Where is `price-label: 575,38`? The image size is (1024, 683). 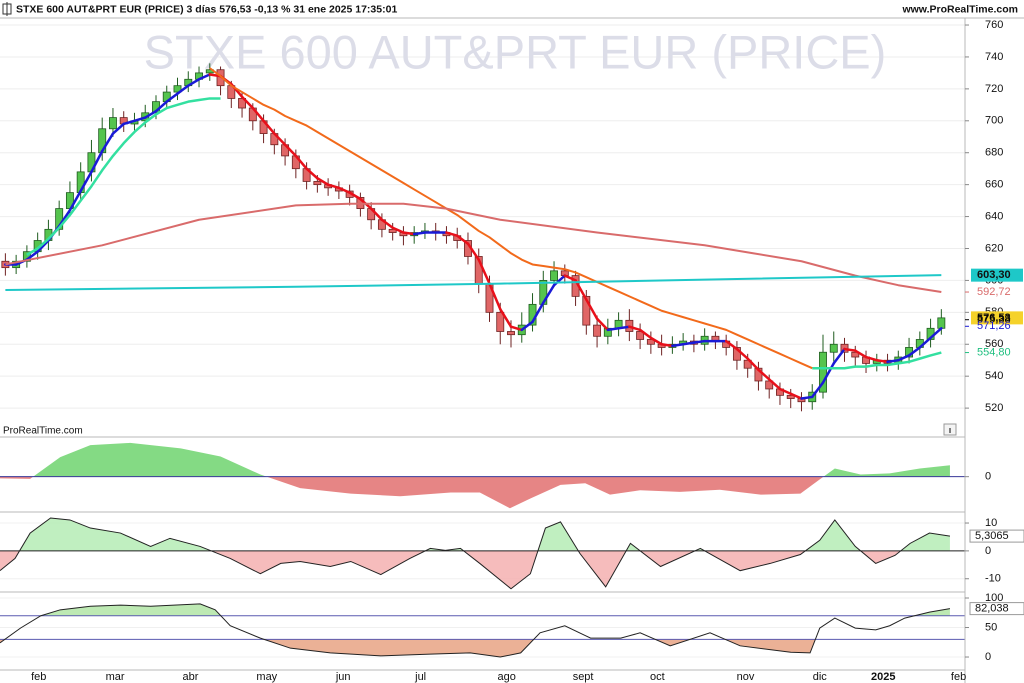 price-label: 575,38 is located at coordinates (994, 320).